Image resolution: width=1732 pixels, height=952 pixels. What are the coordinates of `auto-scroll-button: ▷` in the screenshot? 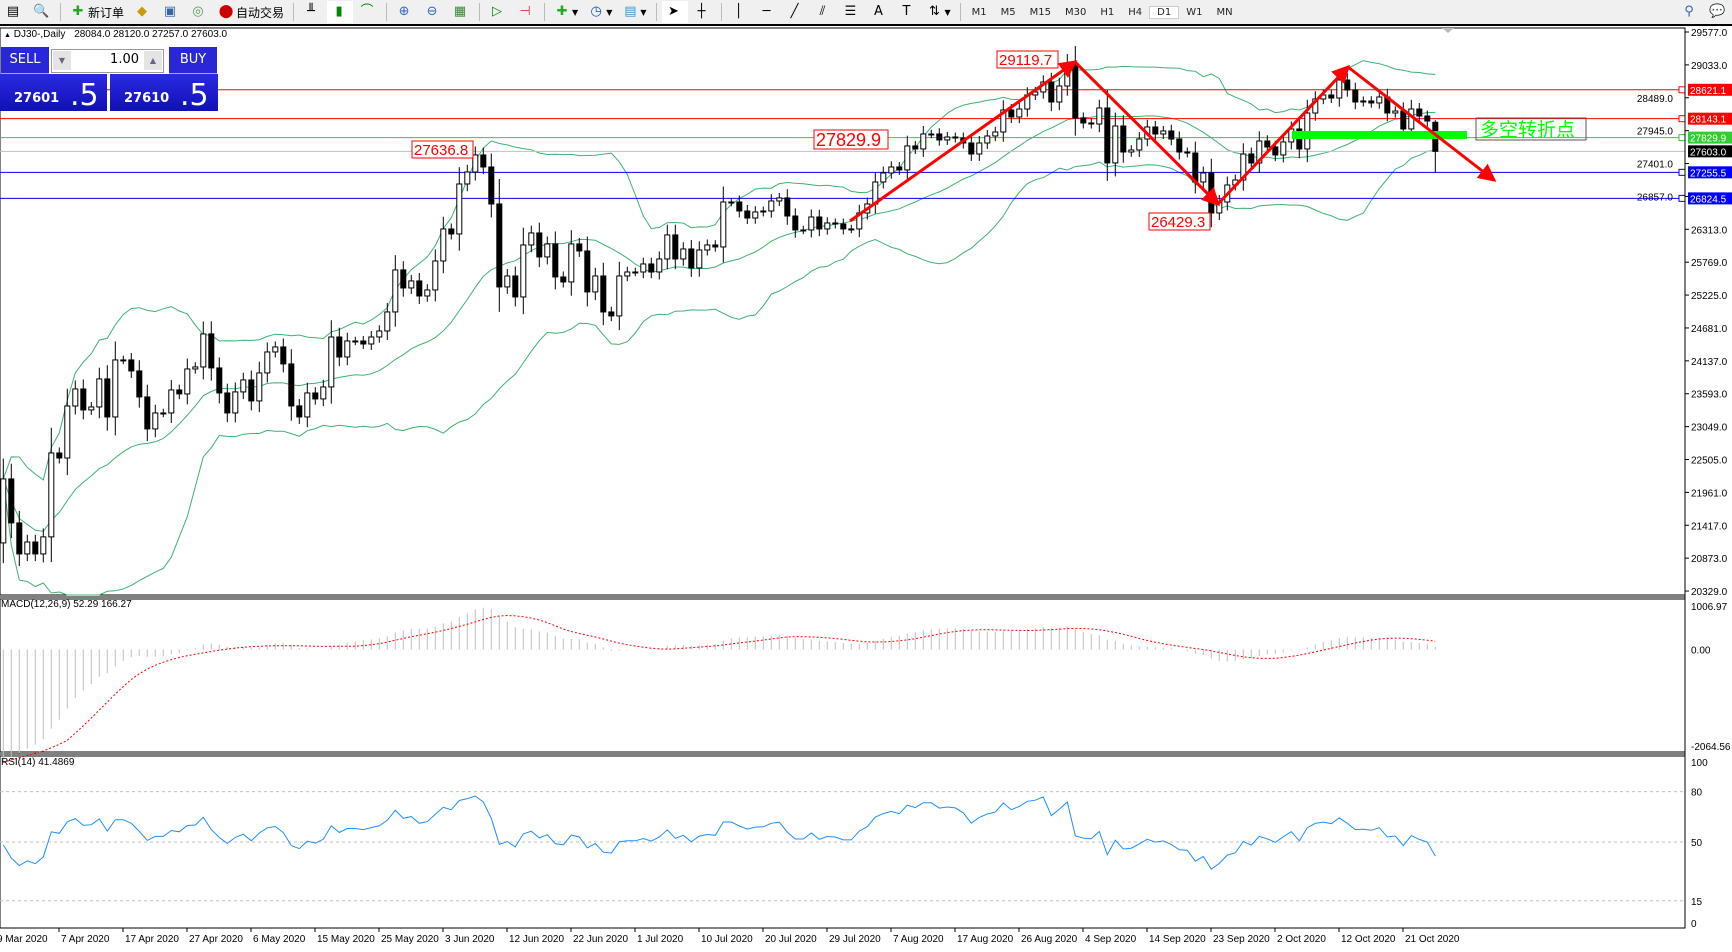 It's located at (498, 12).